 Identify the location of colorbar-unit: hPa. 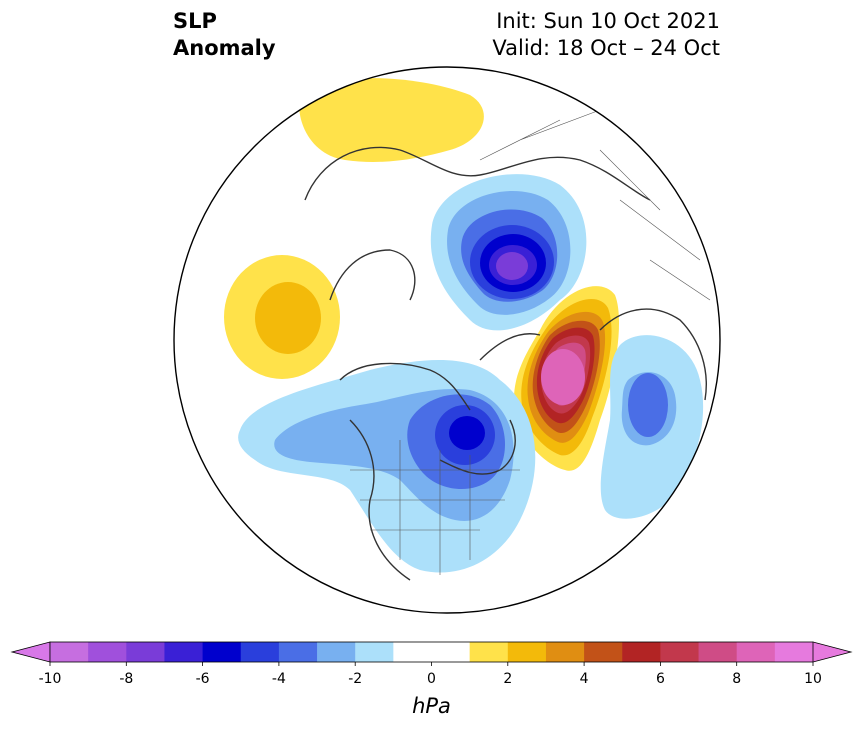
(431, 706).